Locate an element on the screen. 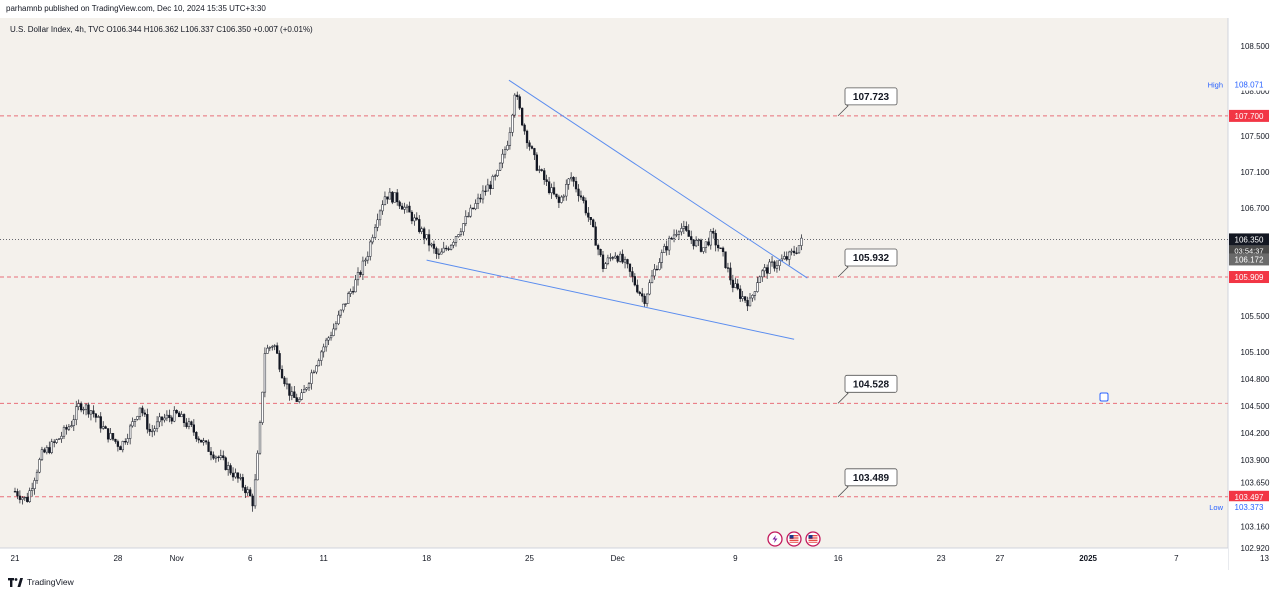  level-price-tag: 107.700 is located at coordinates (1249, 115).